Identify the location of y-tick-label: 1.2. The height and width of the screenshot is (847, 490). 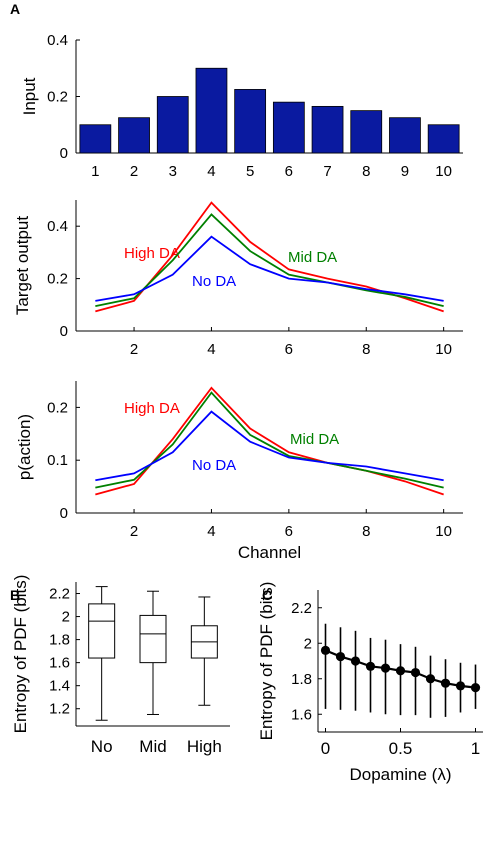
(59, 709).